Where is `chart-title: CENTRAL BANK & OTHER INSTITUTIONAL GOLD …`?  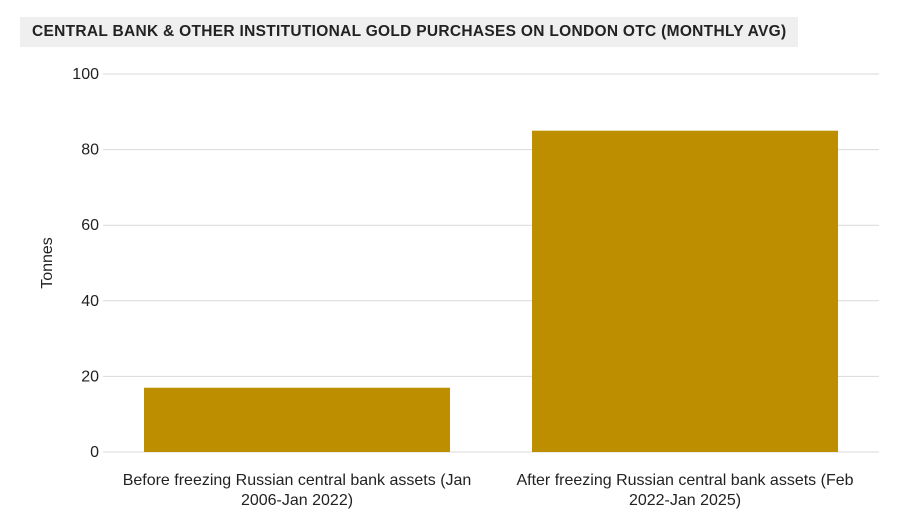
chart-title: CENTRAL BANK & OTHER INSTITUTIONAL GOLD … is located at coordinates (409, 32).